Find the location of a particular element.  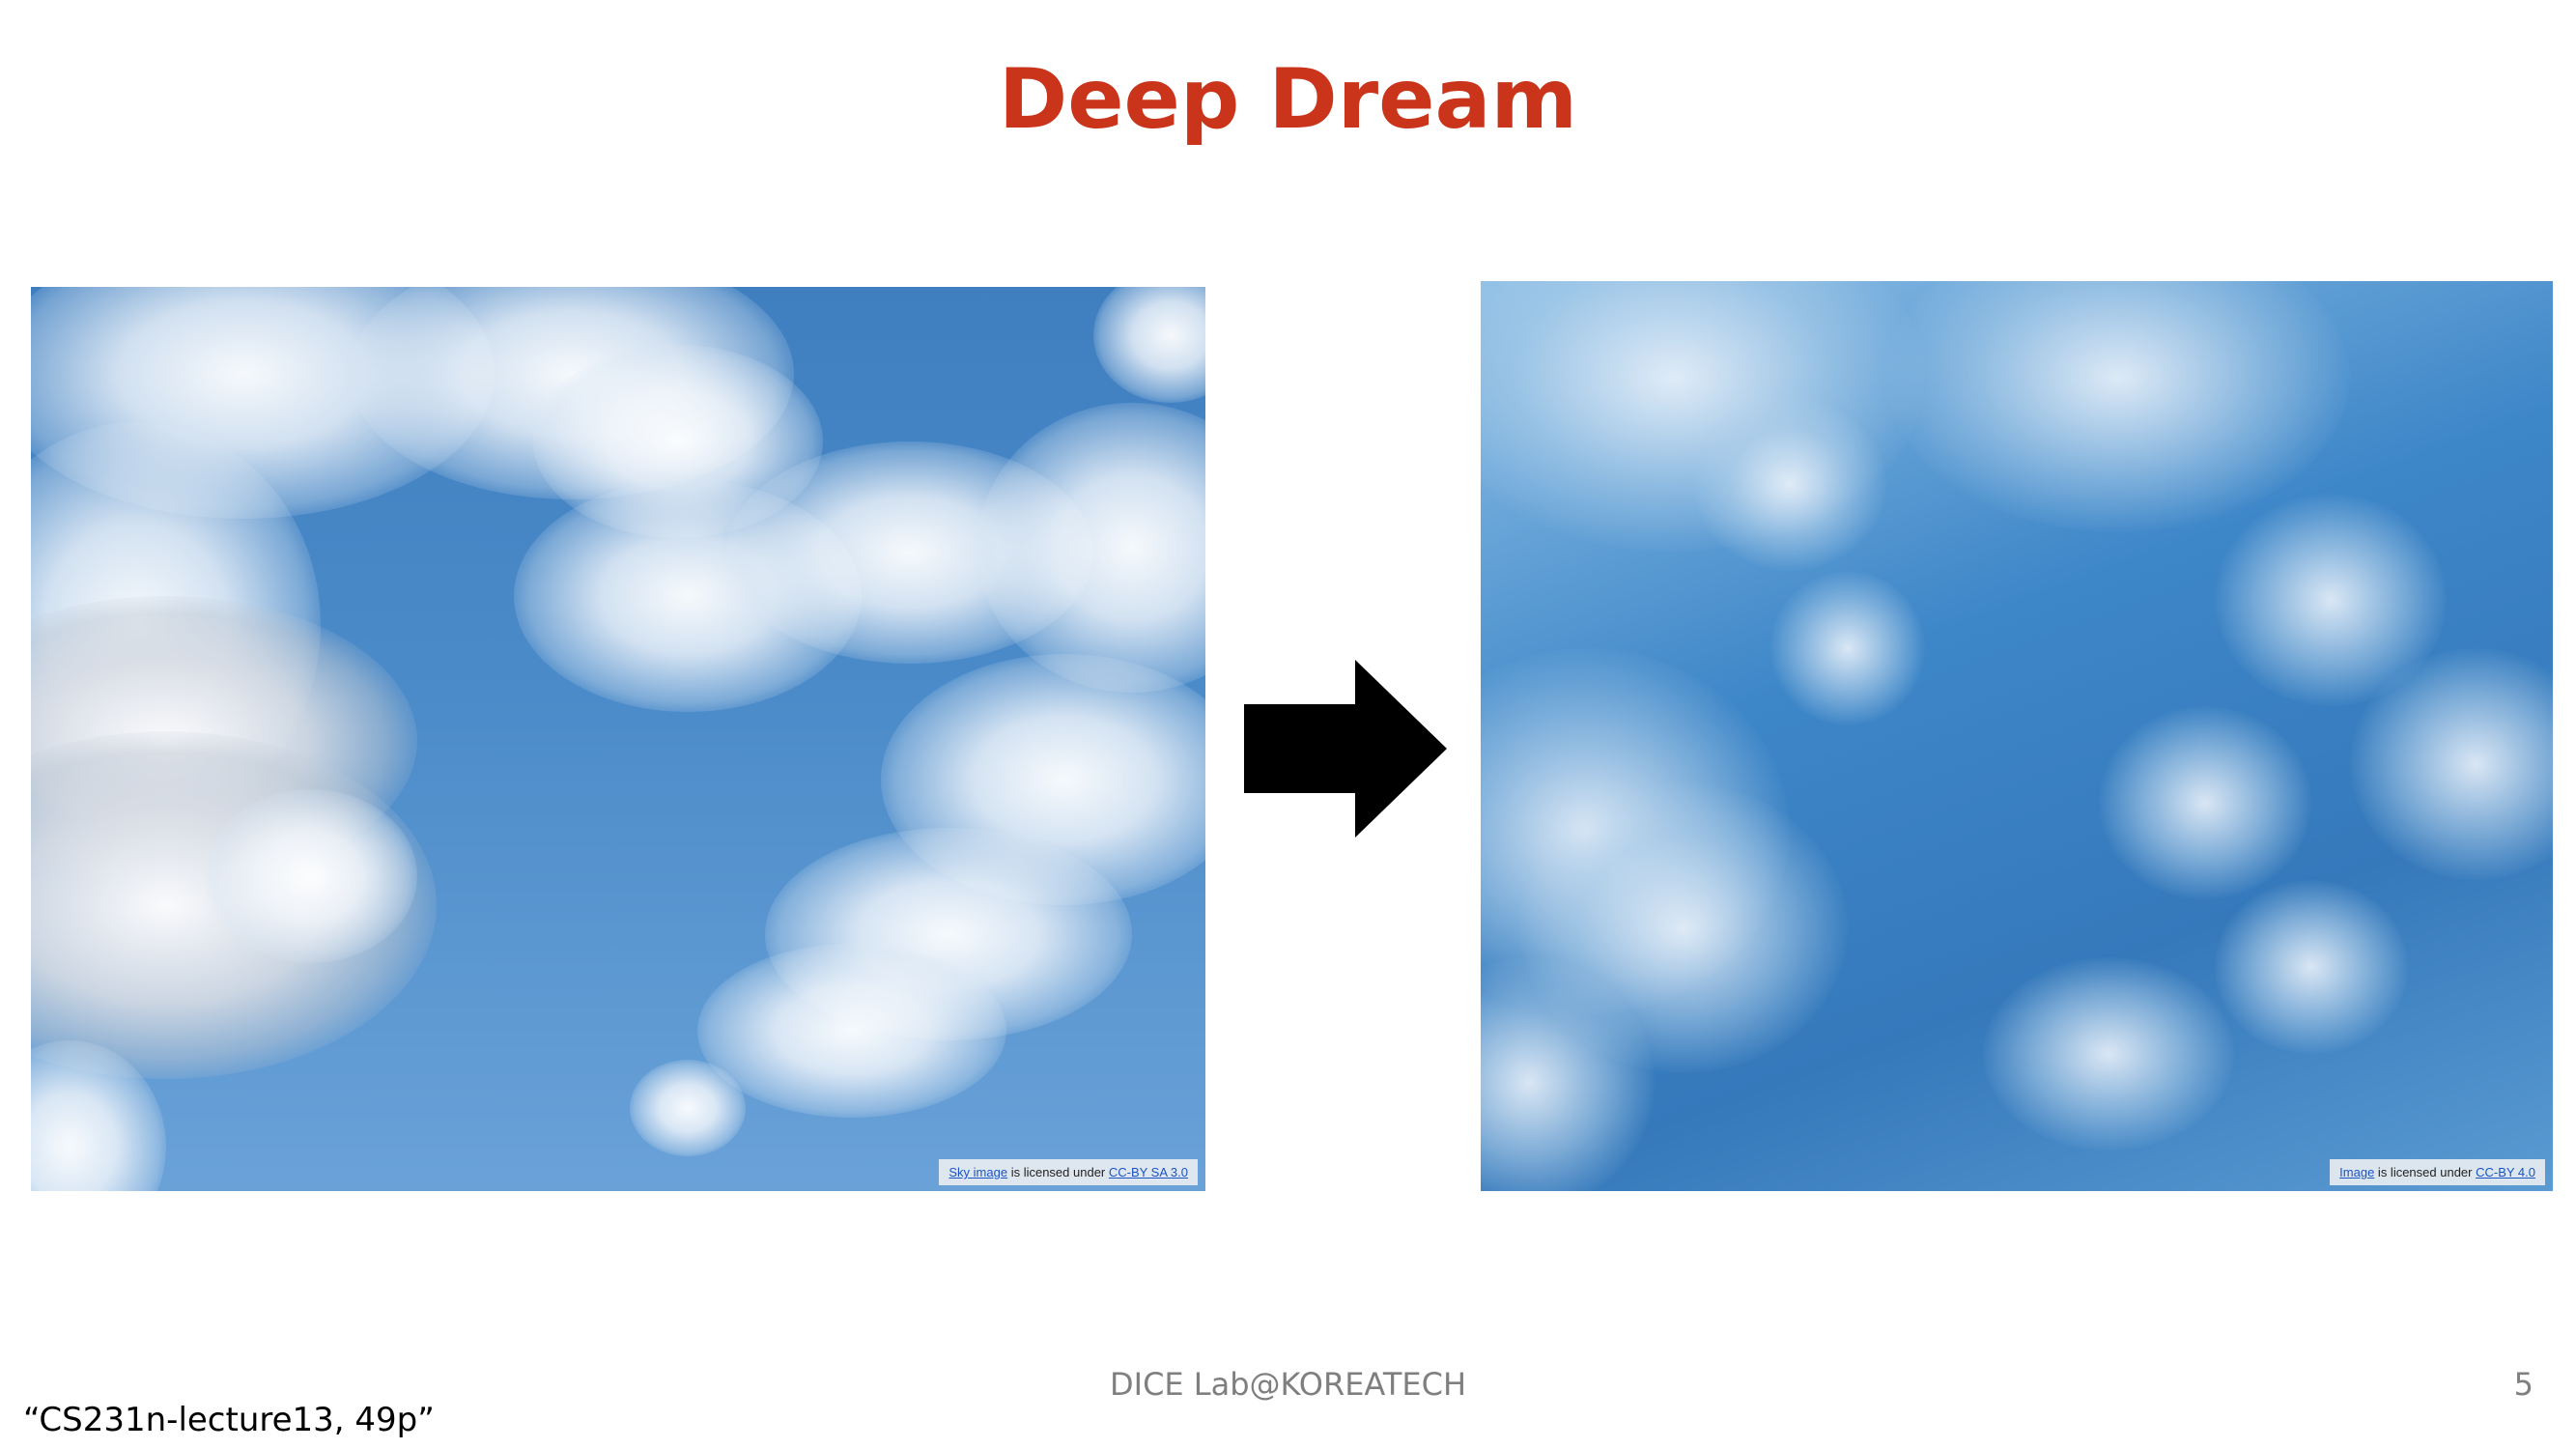

footer-lab-name: DICE Lab@KOREATECH is located at coordinates (1287, 1384).